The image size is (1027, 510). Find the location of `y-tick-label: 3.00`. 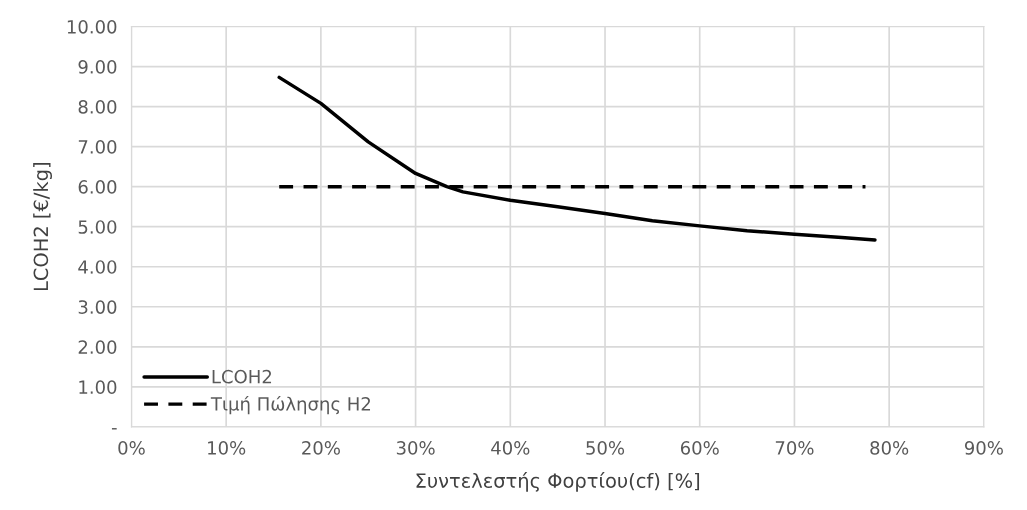

y-tick-label: 3.00 is located at coordinates (97, 307).